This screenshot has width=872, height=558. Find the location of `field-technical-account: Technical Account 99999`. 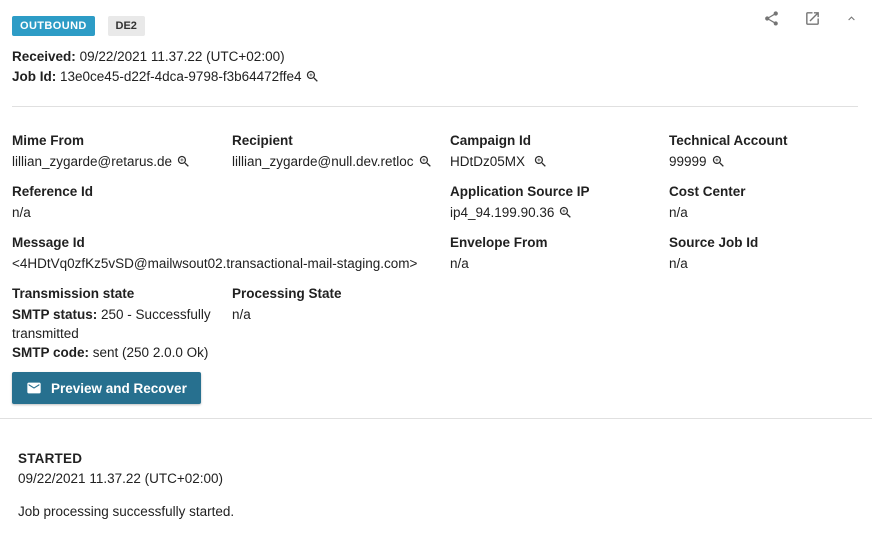

field-technical-account: Technical Account 99999 is located at coordinates (764, 151).